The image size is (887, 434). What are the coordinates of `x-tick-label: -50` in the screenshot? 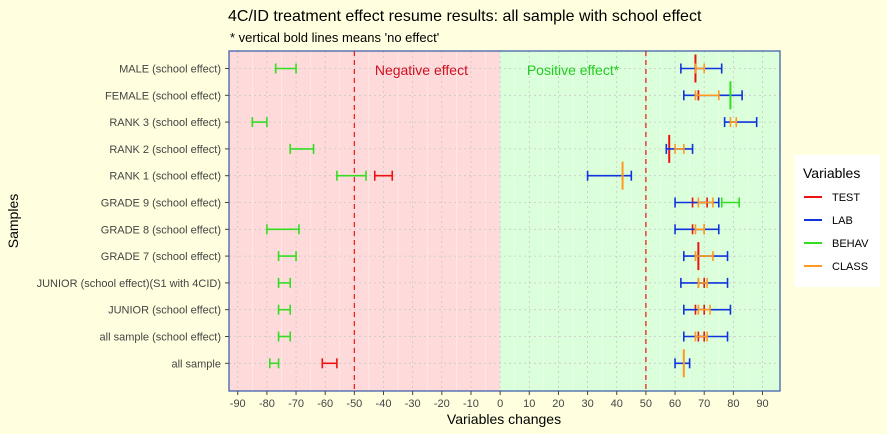 It's located at (354, 404).